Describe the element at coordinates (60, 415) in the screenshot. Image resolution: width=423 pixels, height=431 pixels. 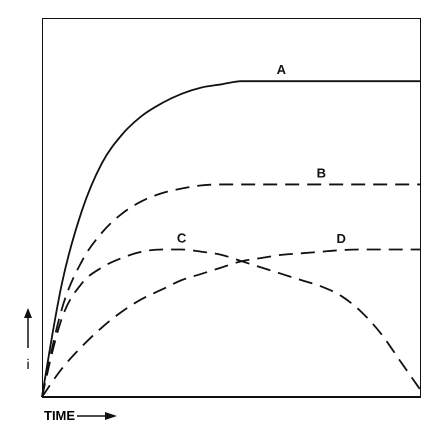
I see `x-axis-title: TIME` at that location.